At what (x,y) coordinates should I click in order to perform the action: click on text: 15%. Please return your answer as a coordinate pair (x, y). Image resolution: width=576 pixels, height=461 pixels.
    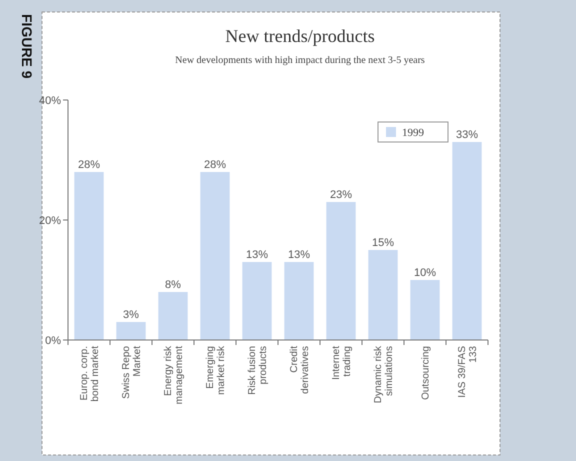
    Looking at the image, I should click on (383, 243).